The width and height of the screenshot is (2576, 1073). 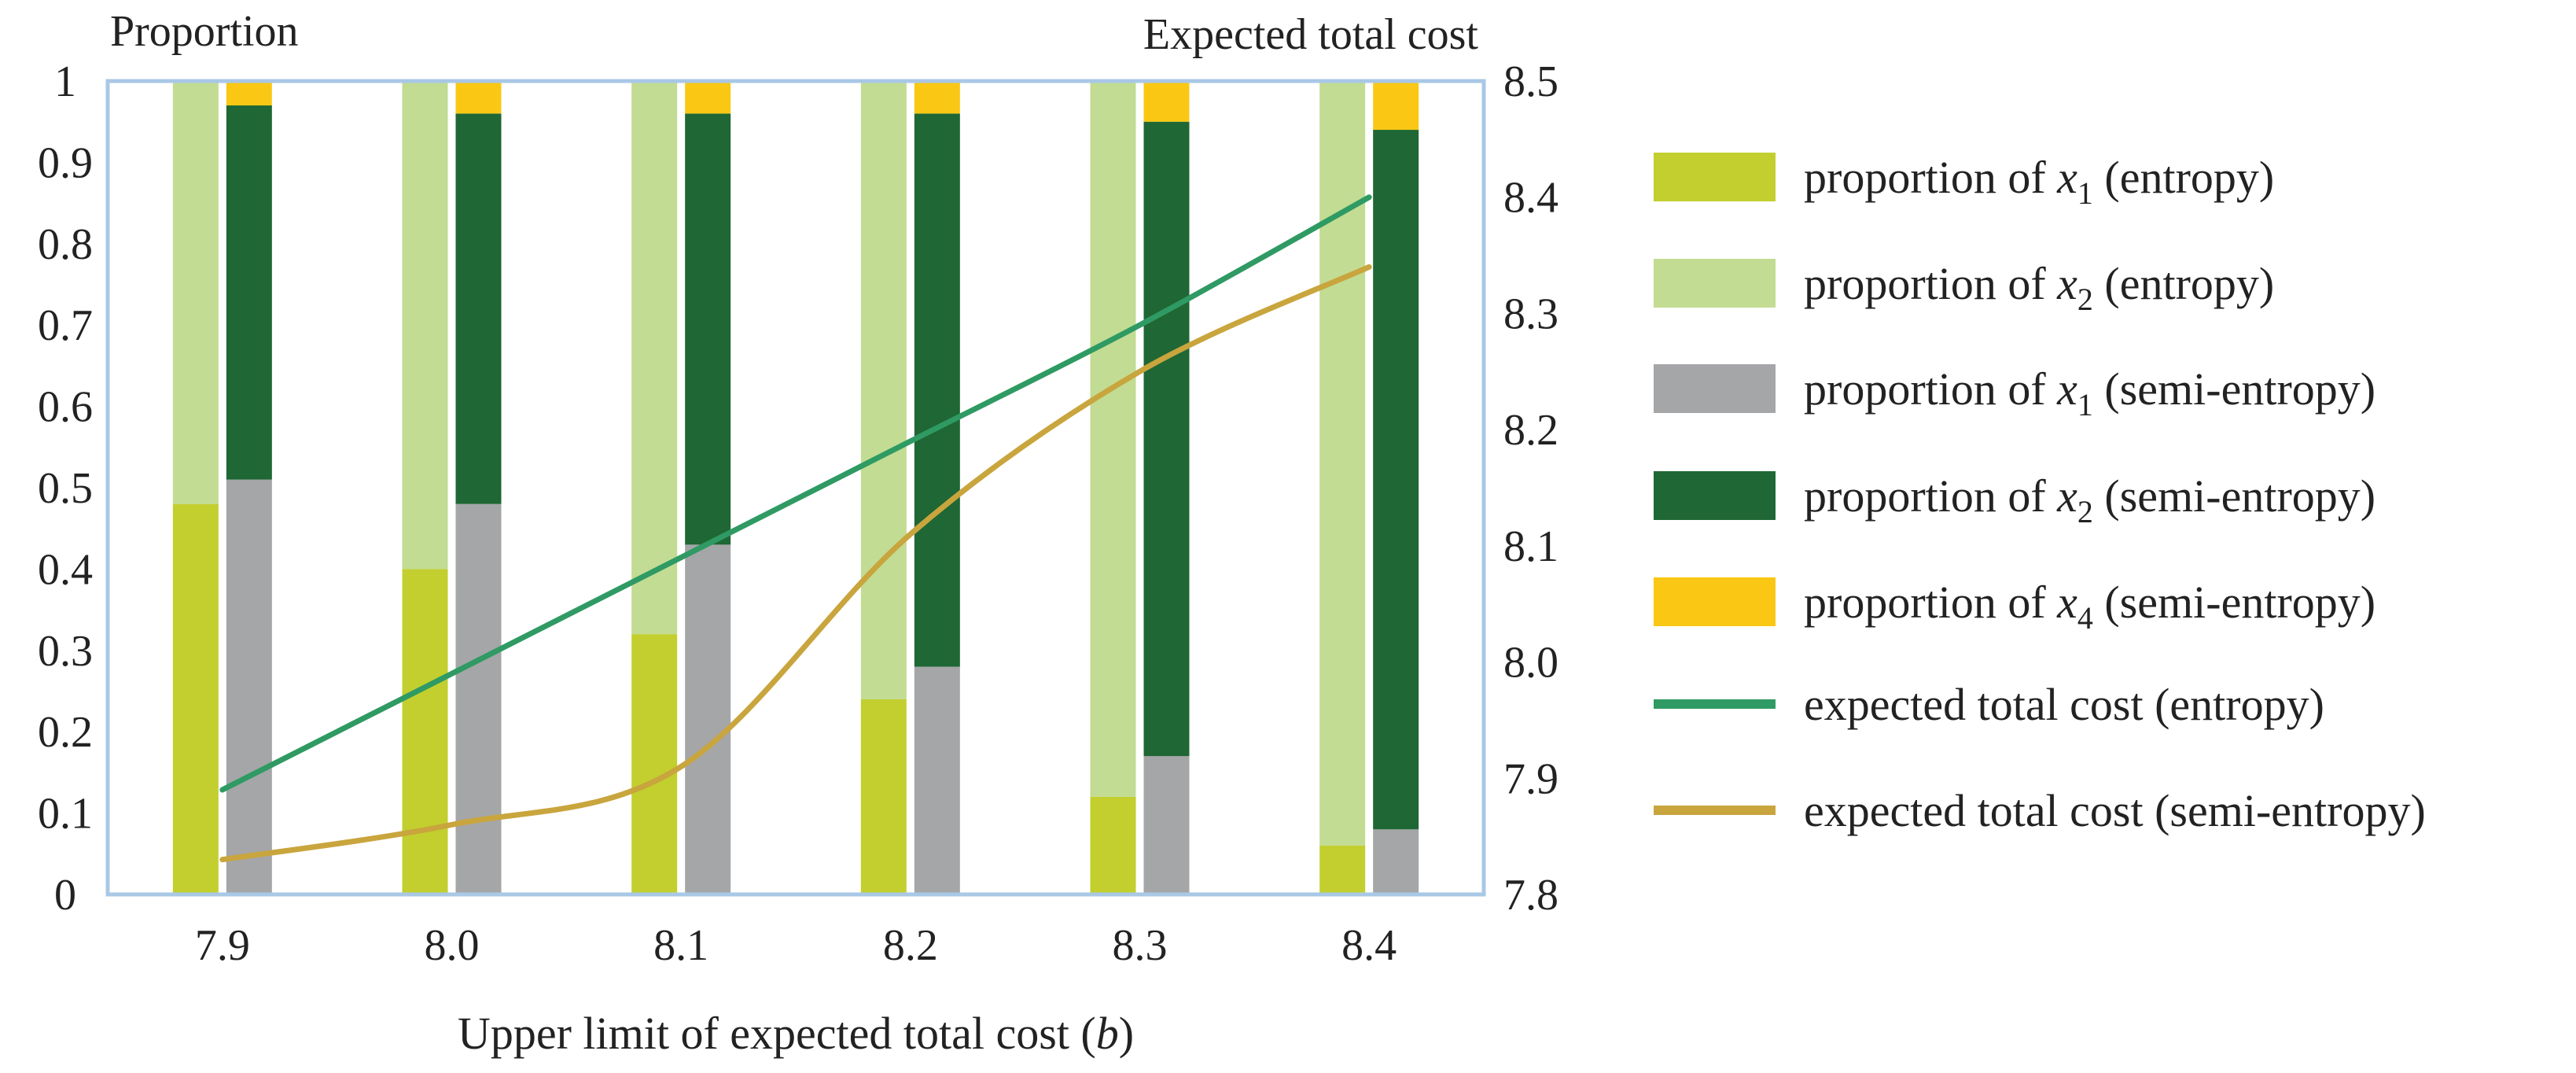 I want to click on bar-semi-entropy-series1-7.9, so click(x=249, y=686).